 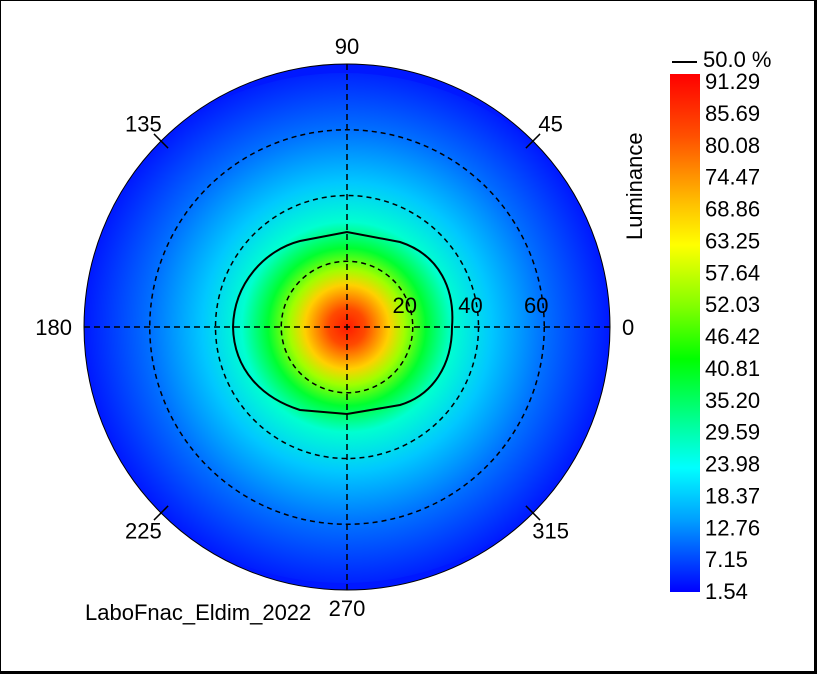 What do you see at coordinates (198, 612) in the screenshot?
I see `chart-caption: LaboFnac_Eldim_2022` at bounding box center [198, 612].